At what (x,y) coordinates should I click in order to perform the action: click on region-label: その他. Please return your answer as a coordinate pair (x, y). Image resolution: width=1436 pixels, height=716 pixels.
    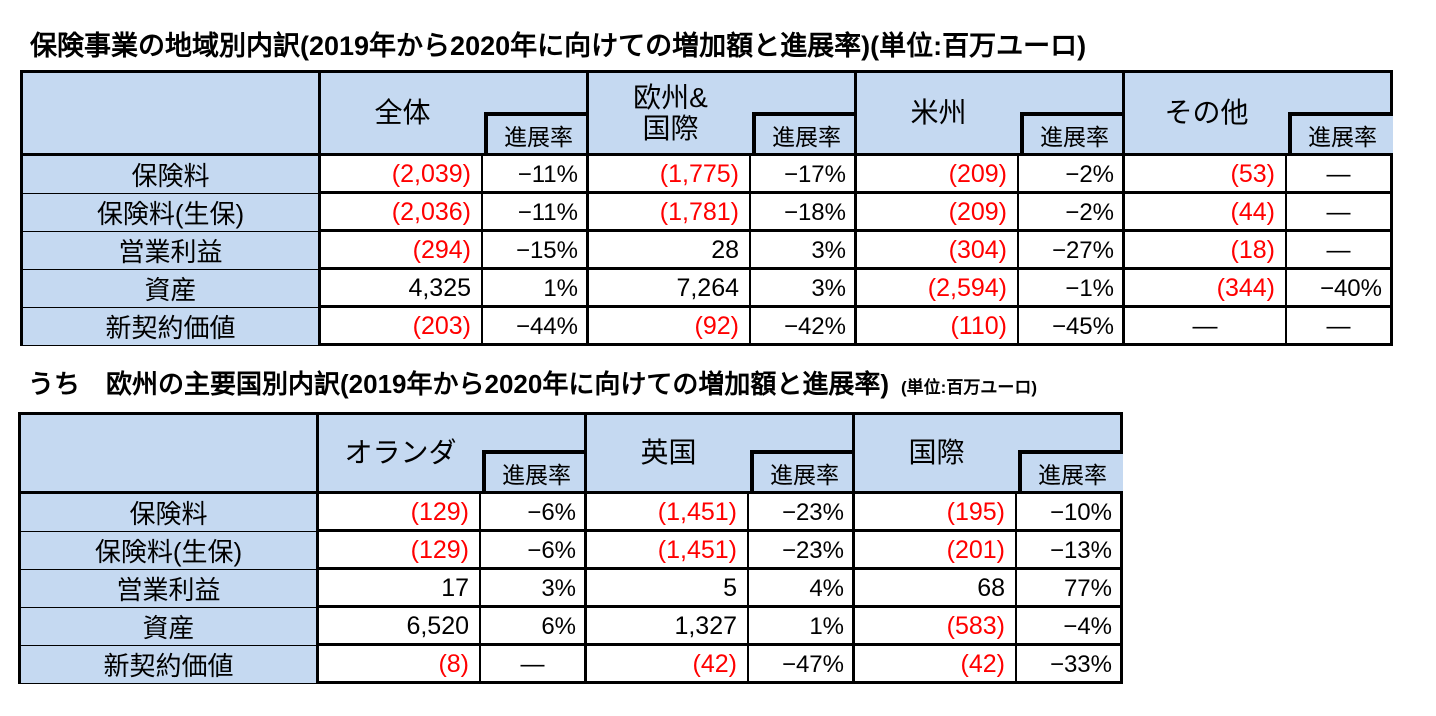
    Looking at the image, I should click on (1206, 113).